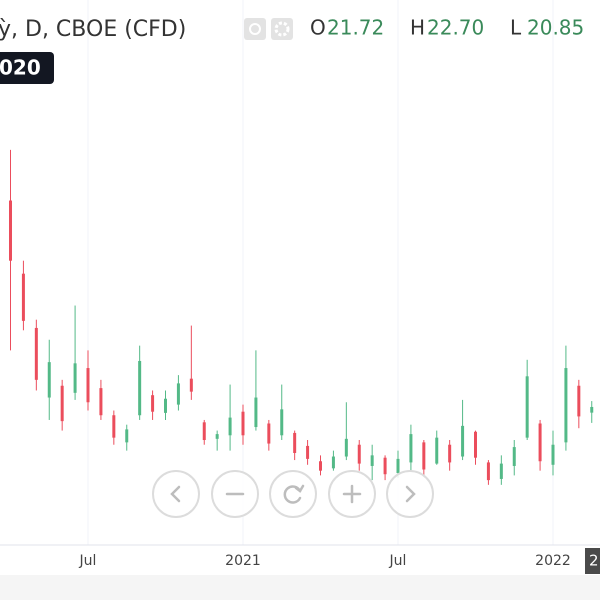 The height and width of the screenshot is (600, 600). I want to click on ohlc-value: 22.70, so click(455, 28).